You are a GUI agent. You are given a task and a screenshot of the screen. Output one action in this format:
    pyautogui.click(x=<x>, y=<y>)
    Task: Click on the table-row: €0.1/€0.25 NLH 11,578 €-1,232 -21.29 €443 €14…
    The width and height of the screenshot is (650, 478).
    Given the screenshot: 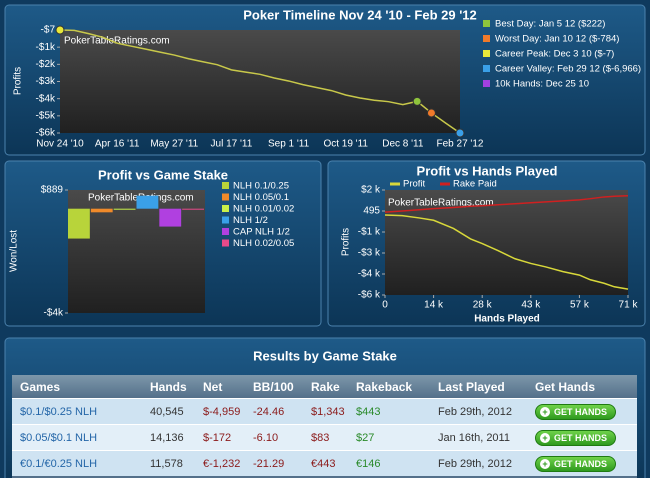 What is the action you would take?
    pyautogui.click(x=324, y=463)
    